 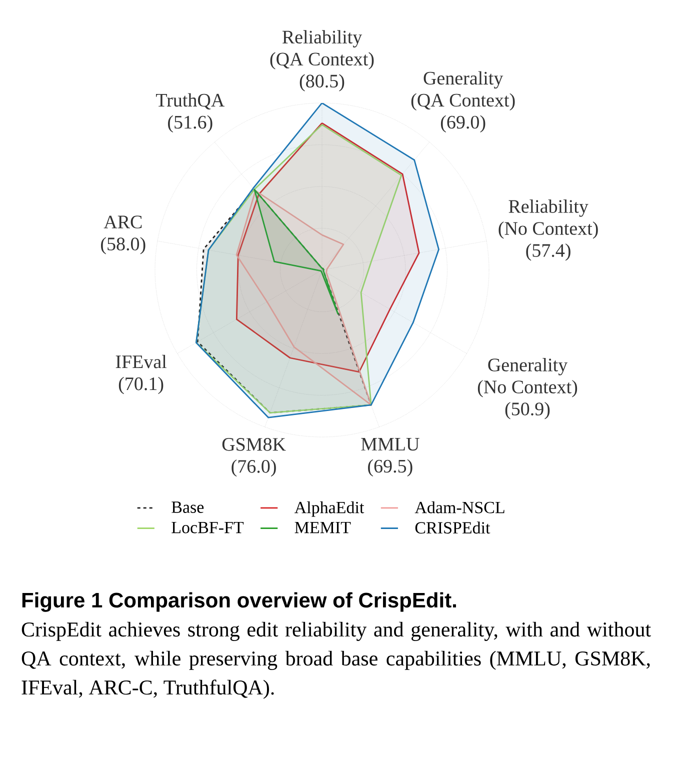 I want to click on legend-label: Adam-NSCL, so click(x=459, y=507).